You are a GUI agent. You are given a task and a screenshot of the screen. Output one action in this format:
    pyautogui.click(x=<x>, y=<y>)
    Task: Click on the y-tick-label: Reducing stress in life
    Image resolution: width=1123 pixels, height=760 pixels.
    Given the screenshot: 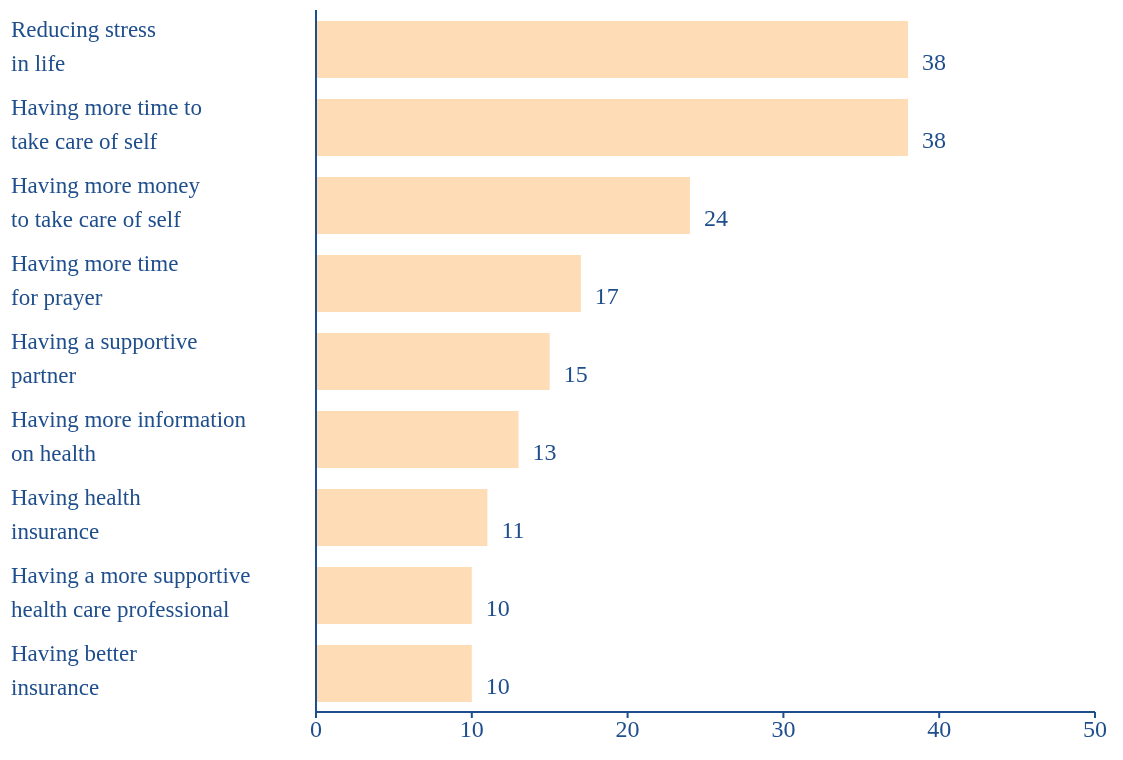 What is the action you would take?
    pyautogui.click(x=84, y=47)
    